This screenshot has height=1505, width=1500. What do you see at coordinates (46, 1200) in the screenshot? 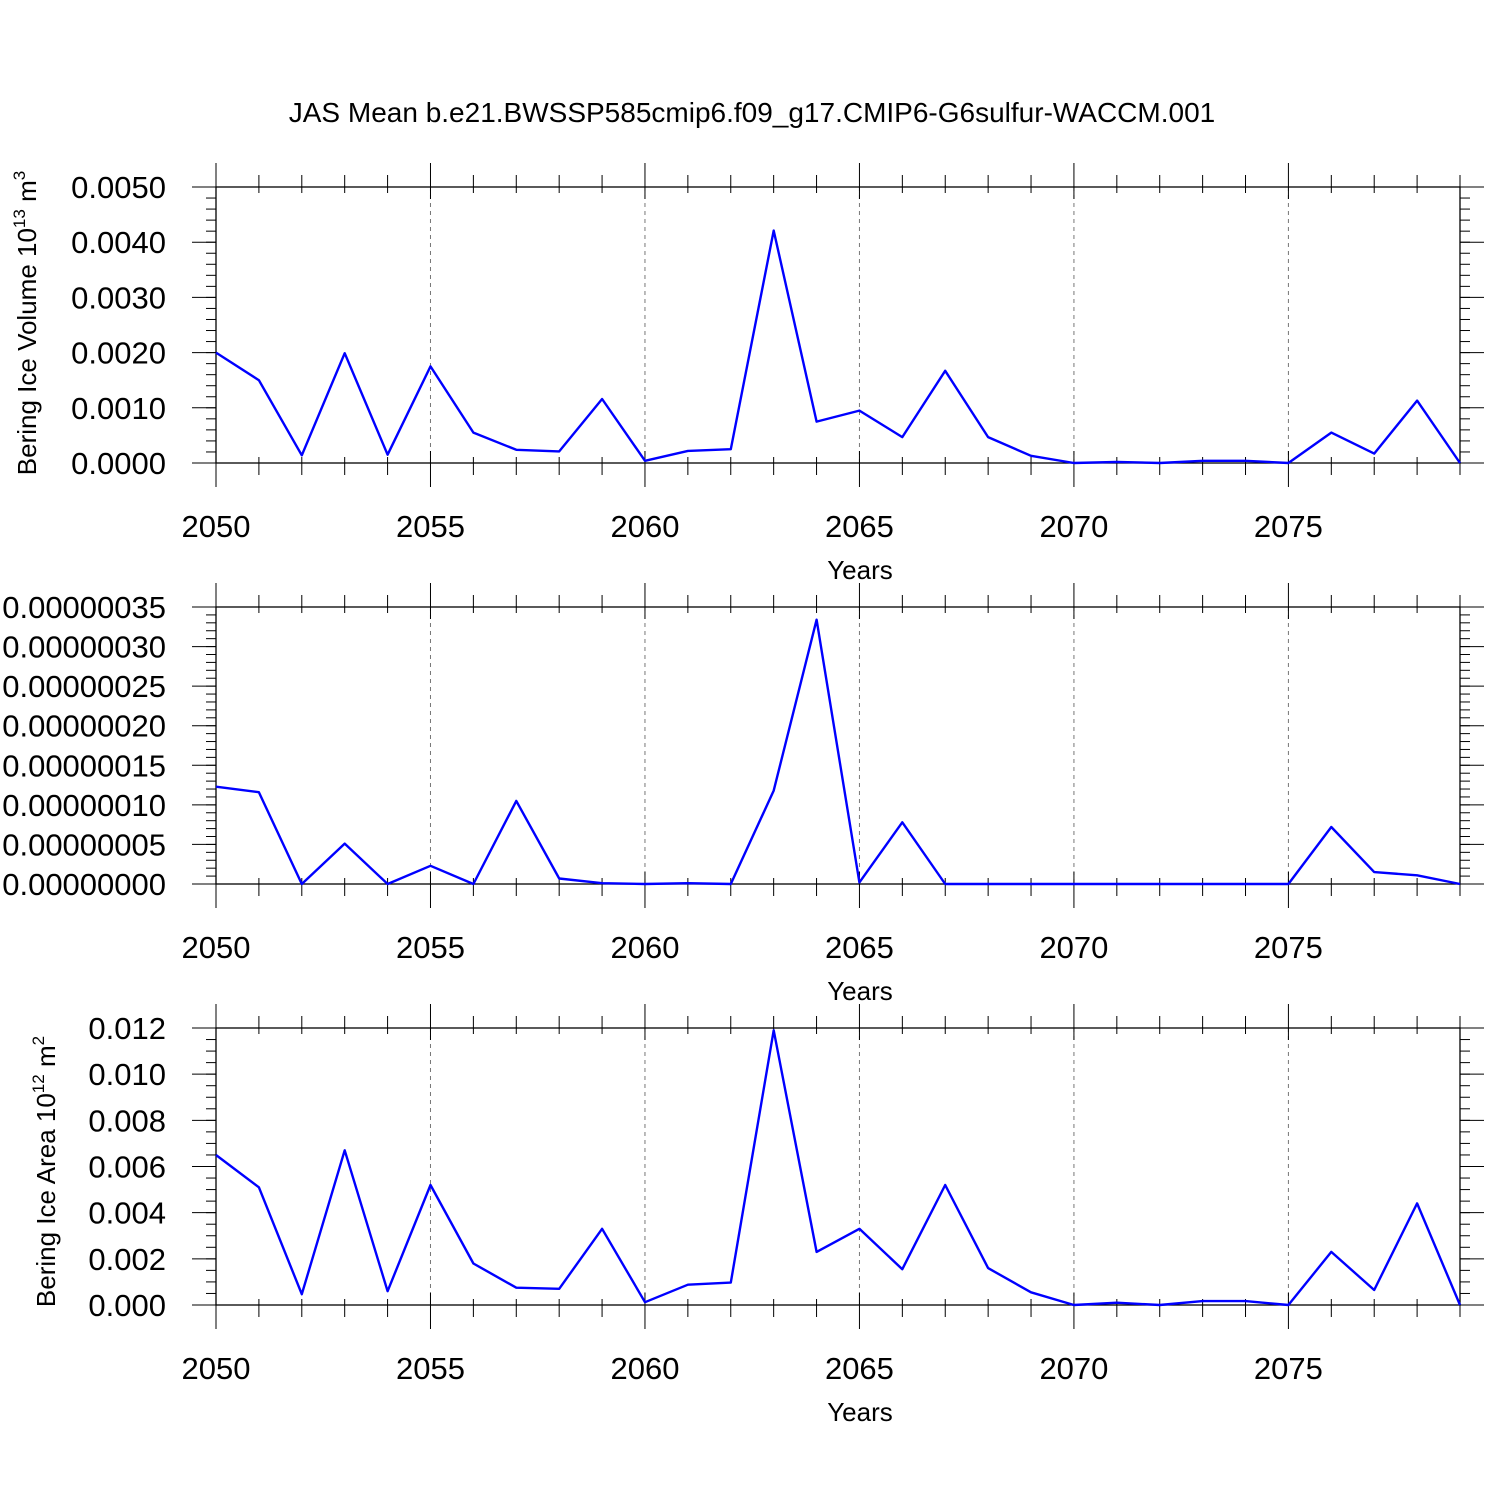
I see `y-axis-label-text: Bering Ice Area 10` at bounding box center [46, 1200].